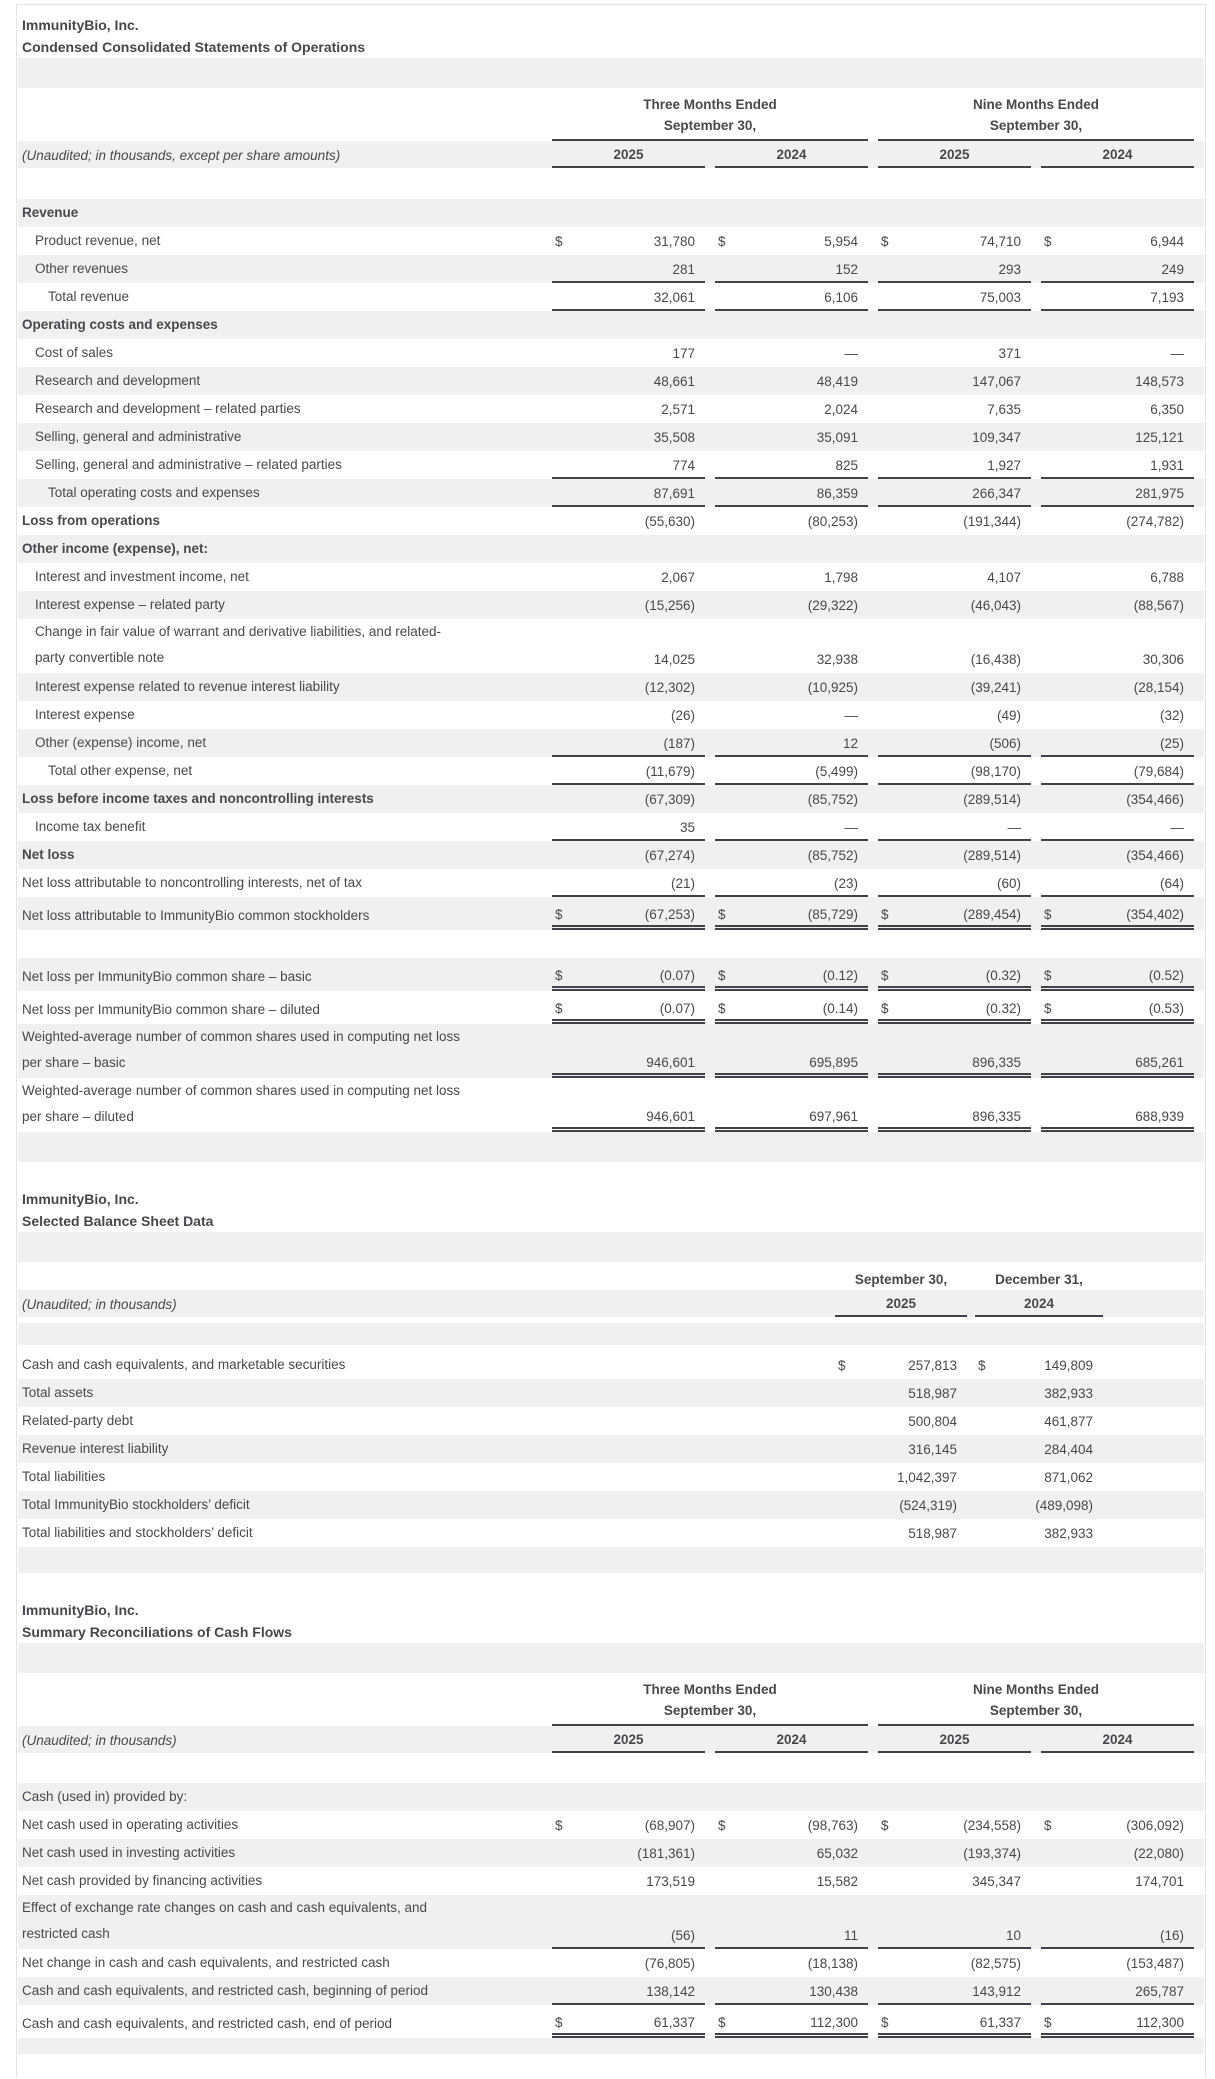 Image resolution: width=1215 pixels, height=2079 pixels. What do you see at coordinates (611, 73) in the screenshot?
I see `spacer-band` at bounding box center [611, 73].